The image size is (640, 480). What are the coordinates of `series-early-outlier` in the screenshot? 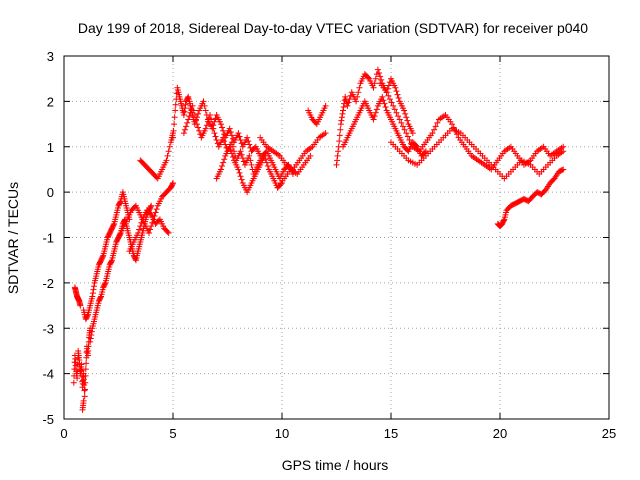 It's located at (83, 405).